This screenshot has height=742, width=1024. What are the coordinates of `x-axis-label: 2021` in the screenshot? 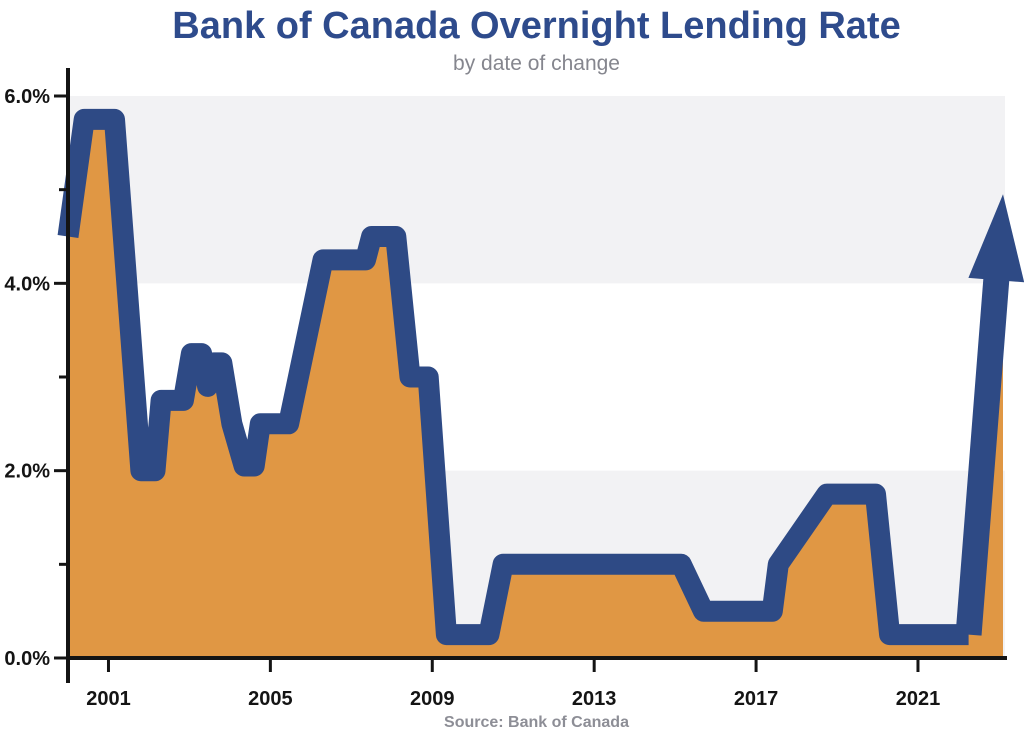 It's located at (918, 699).